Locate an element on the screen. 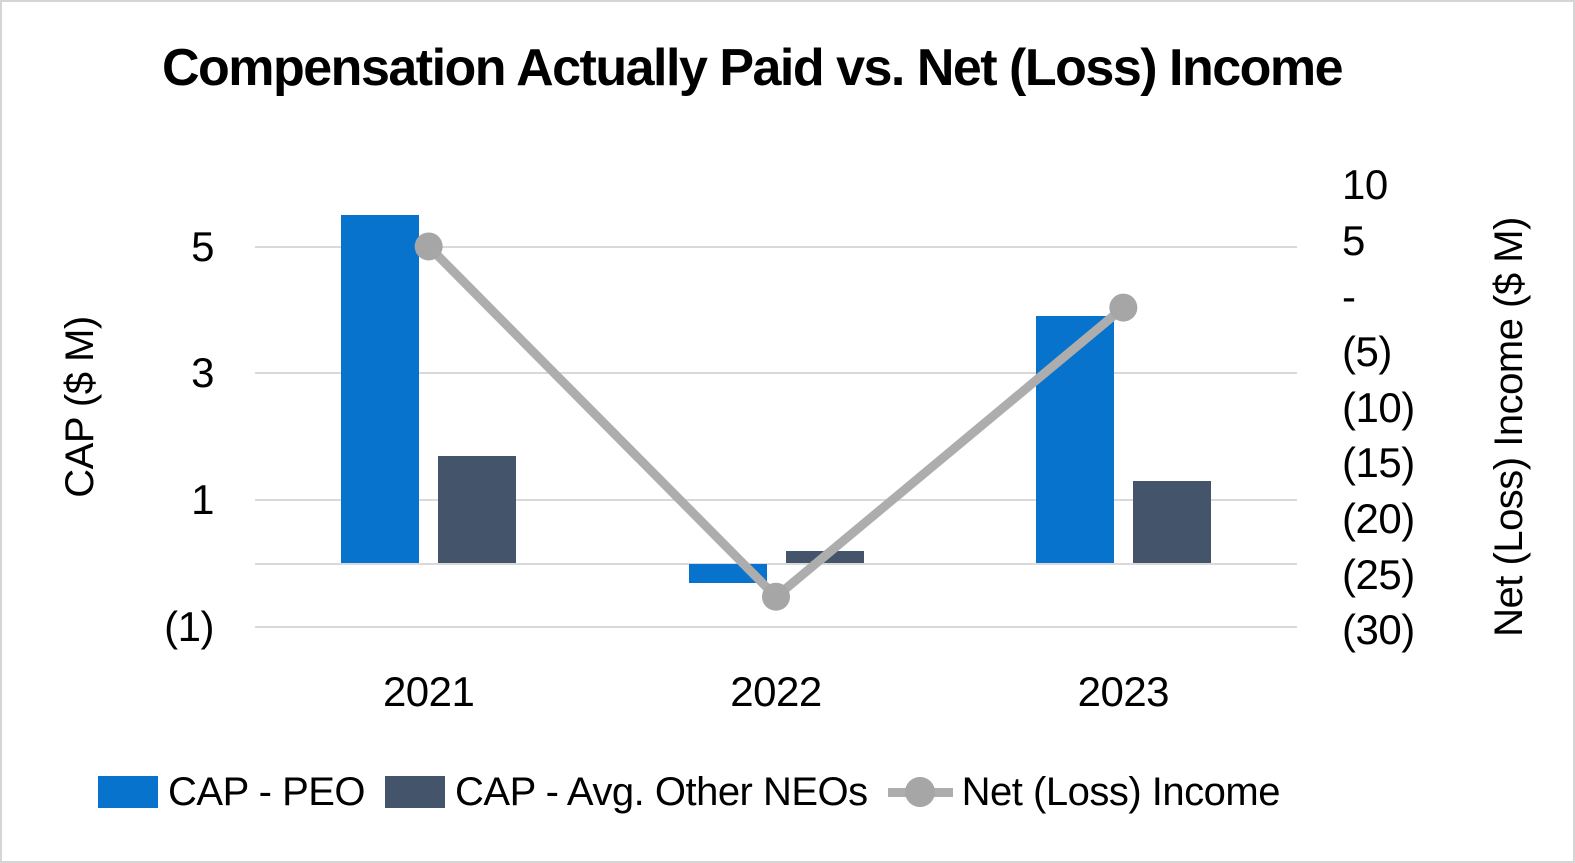  legend-label-cap-other-neos: CAP - Avg. Other NEOs is located at coordinates (661, 791).